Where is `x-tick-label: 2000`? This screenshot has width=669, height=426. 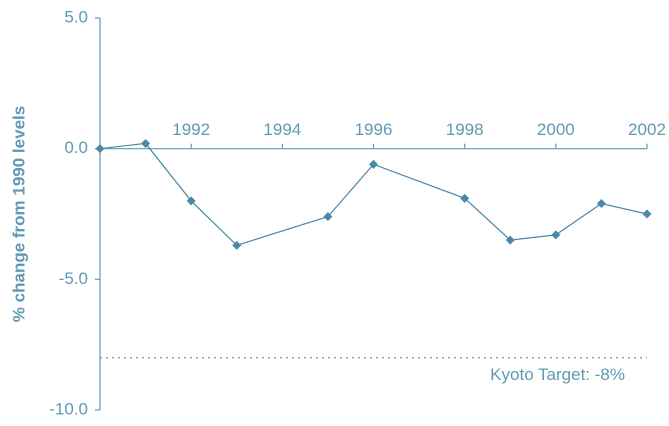 x-tick-label: 2000 is located at coordinates (556, 129).